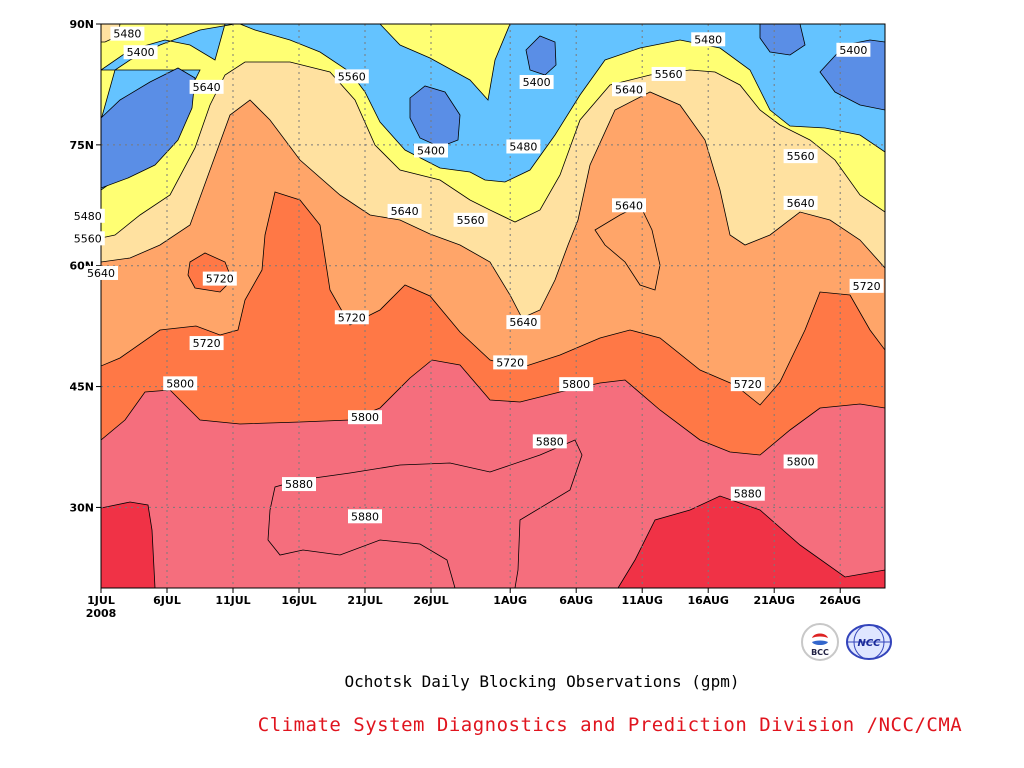 The height and width of the screenshot is (768, 1024). I want to click on low-26jul, so click(435, 116).